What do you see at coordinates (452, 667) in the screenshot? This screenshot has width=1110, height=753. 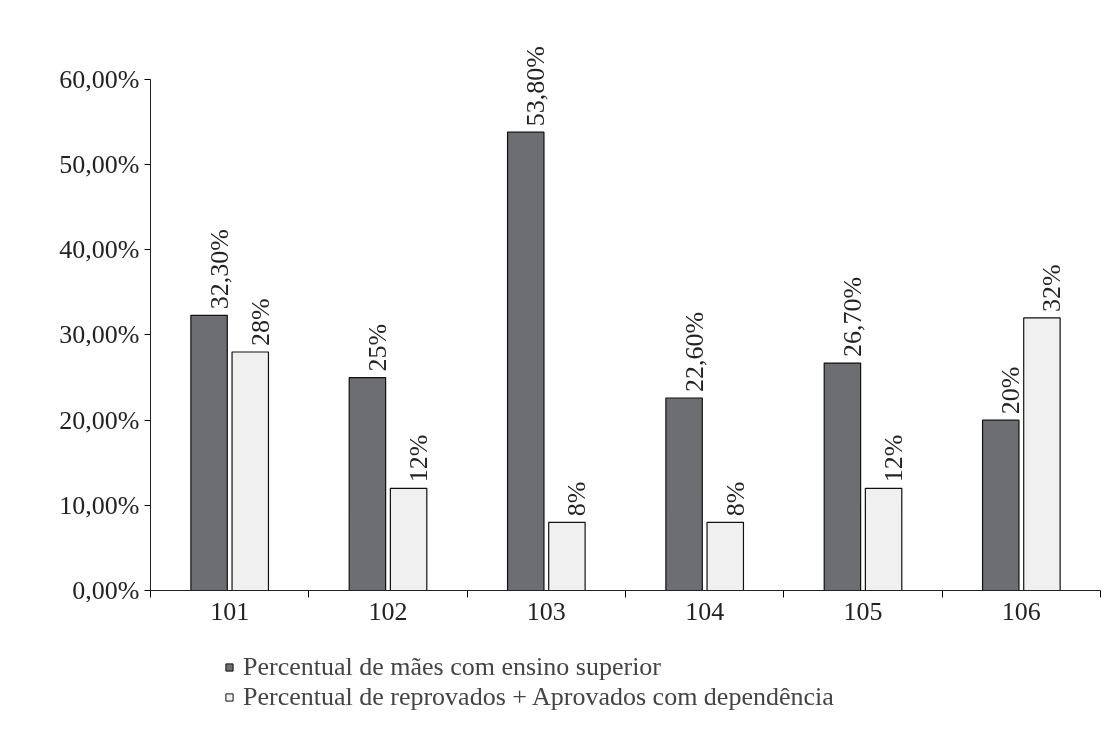 I see `legend-label: Percentual de mães com ensino superior` at bounding box center [452, 667].